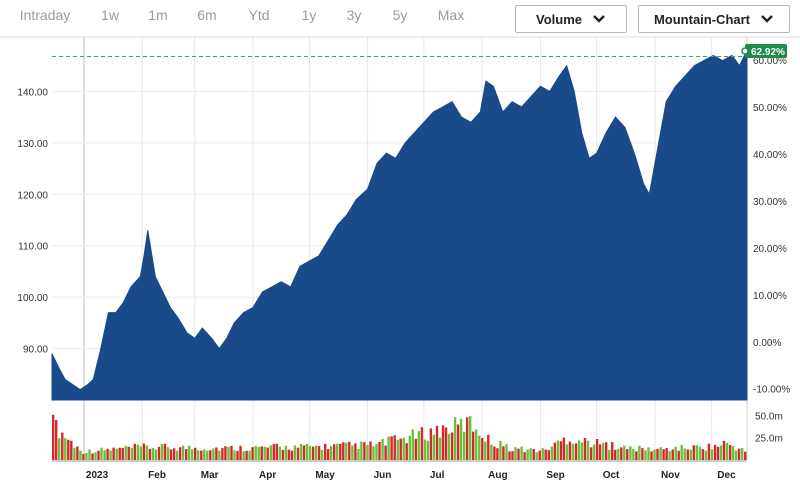 The width and height of the screenshot is (800, 488). What do you see at coordinates (451, 15) in the screenshot?
I see `tab-max: Max` at bounding box center [451, 15].